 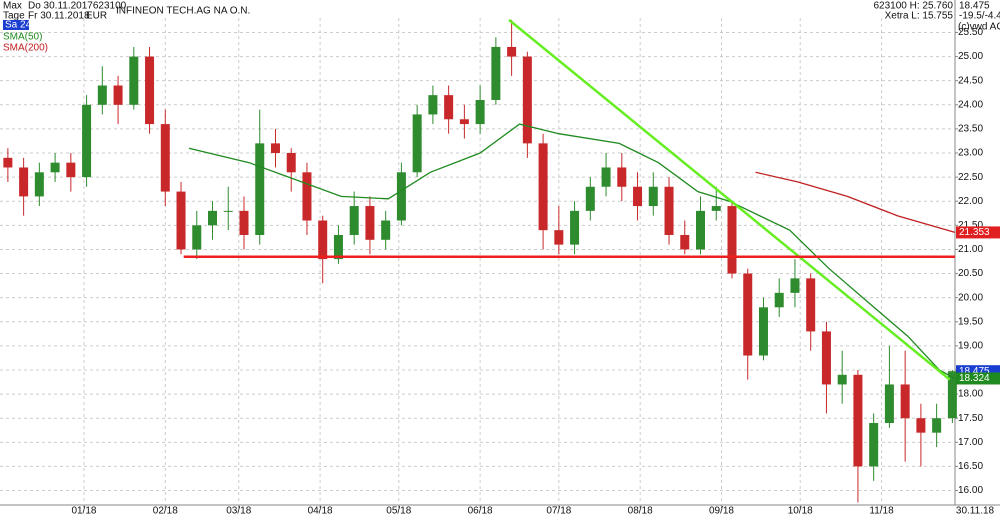 What do you see at coordinates (970, 80) in the screenshot?
I see `y-tick-label: 24.50` at bounding box center [970, 80].